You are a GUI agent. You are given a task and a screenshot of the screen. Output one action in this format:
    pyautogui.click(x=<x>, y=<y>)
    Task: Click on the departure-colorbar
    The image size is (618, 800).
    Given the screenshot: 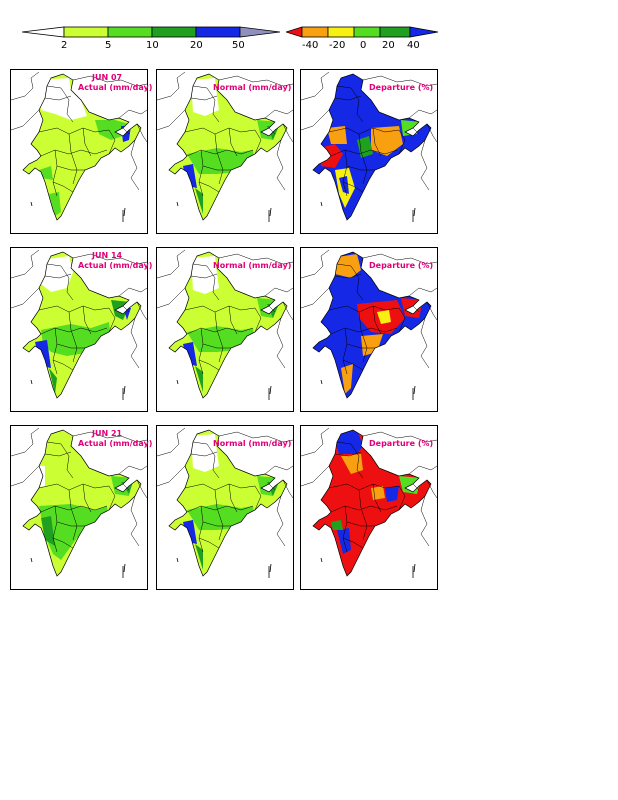 What is the action you would take?
    pyautogui.click(x=362, y=32)
    